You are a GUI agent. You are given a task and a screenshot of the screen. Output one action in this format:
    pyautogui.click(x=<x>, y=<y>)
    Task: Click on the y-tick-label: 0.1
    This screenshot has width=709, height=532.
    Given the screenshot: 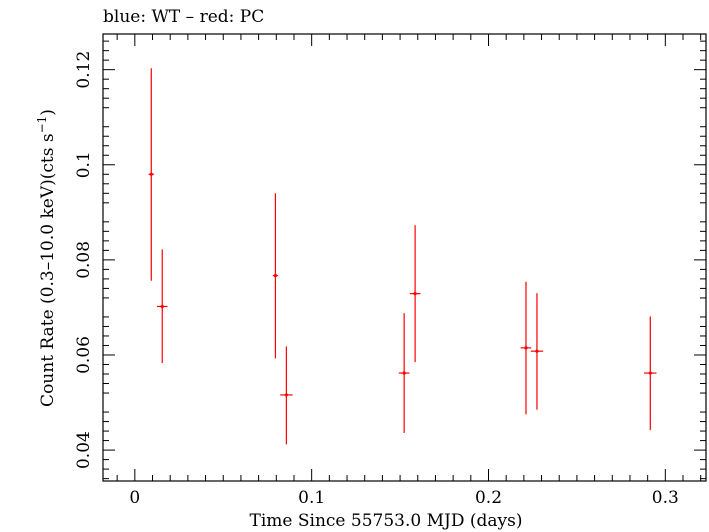 What is the action you would take?
    pyautogui.click(x=84, y=164)
    